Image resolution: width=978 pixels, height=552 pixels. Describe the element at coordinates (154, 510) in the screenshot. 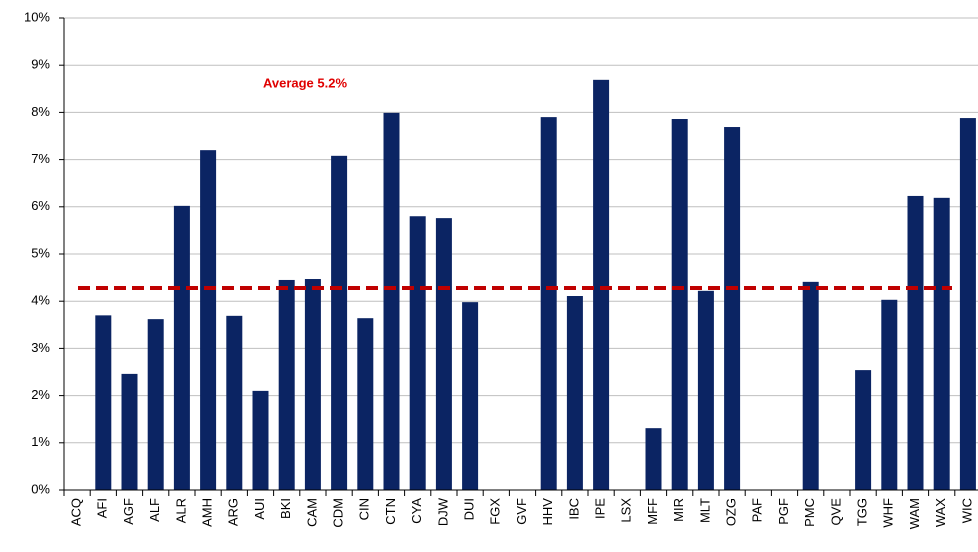

I see `x-tick-label: ALF` at that location.